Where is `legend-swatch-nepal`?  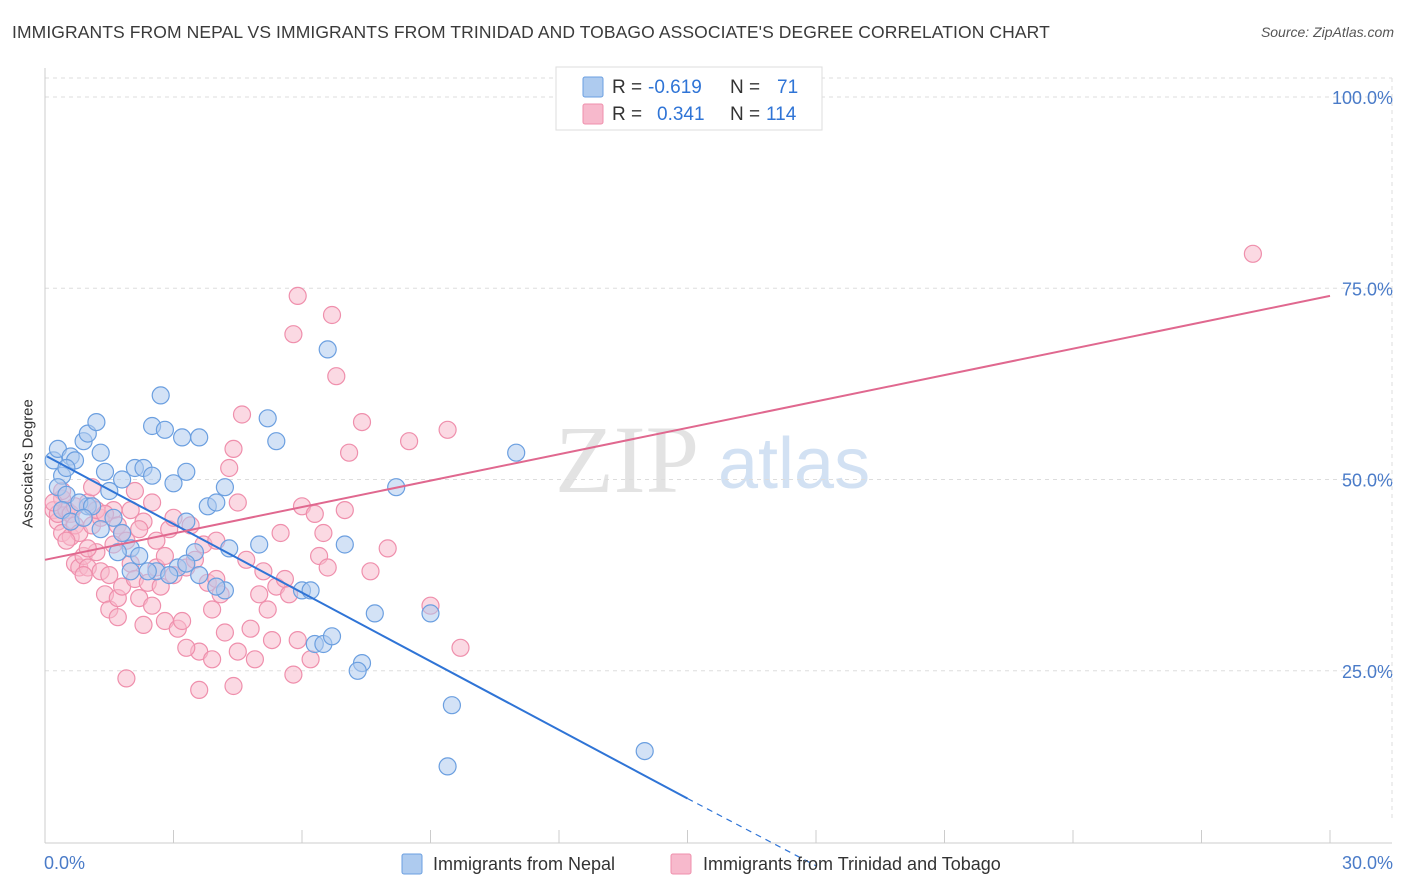 legend-swatch-nepal is located at coordinates (593, 87).